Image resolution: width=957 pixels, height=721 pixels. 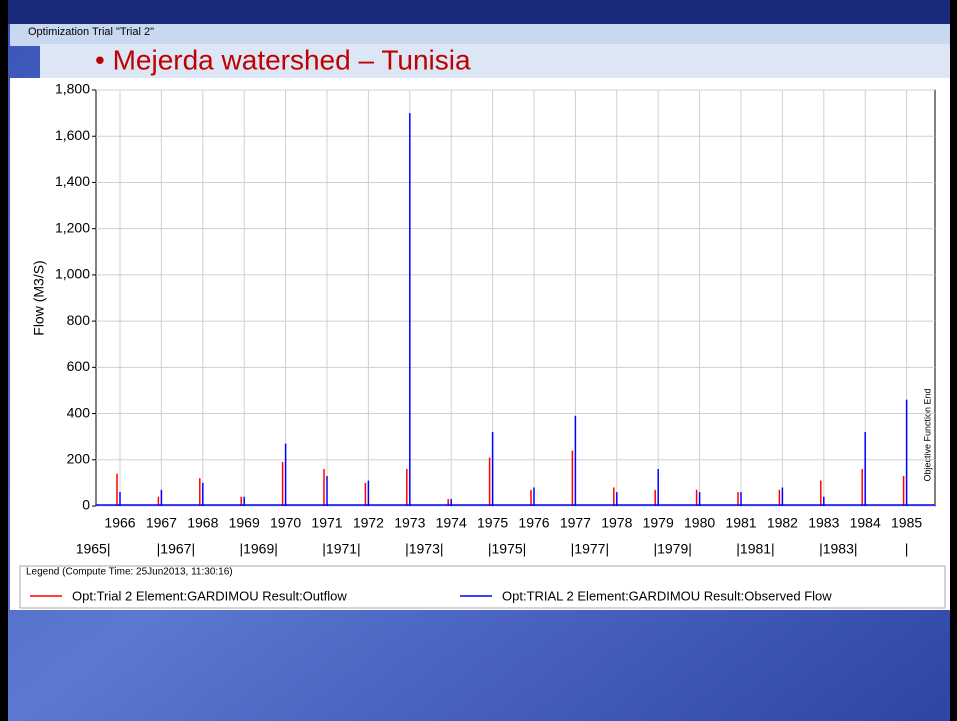 I want to click on y-axis-label: Flow (M3/S), so click(x=39, y=297).